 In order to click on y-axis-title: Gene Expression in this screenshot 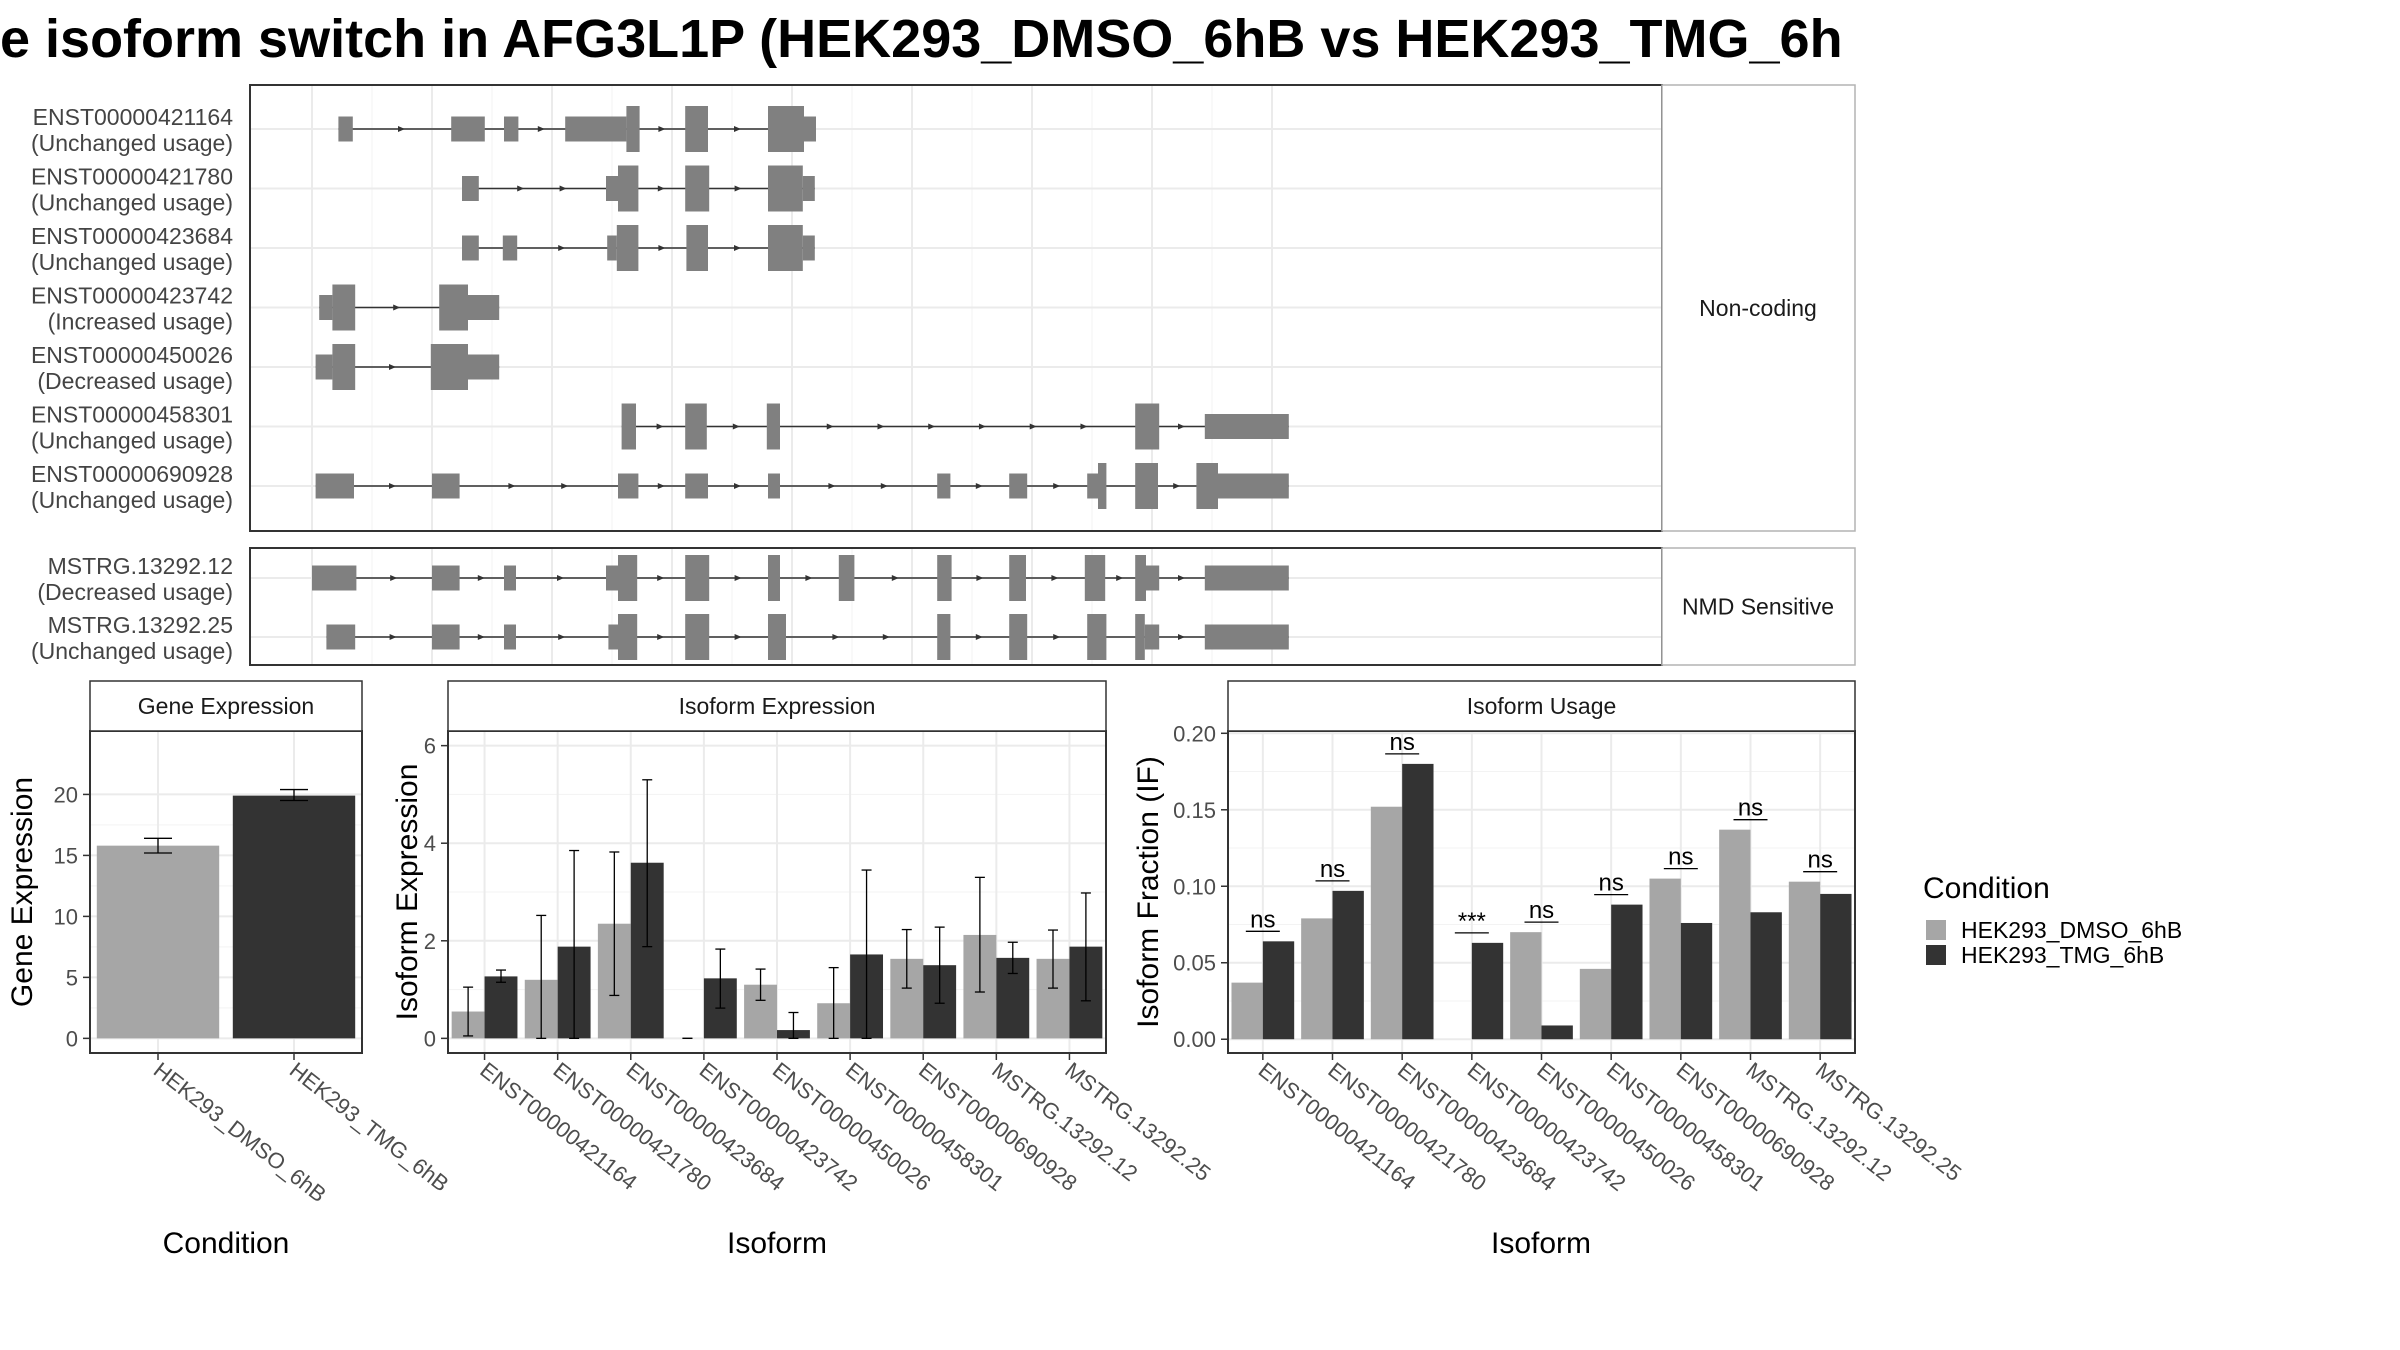, I will do `click(22, 892)`.